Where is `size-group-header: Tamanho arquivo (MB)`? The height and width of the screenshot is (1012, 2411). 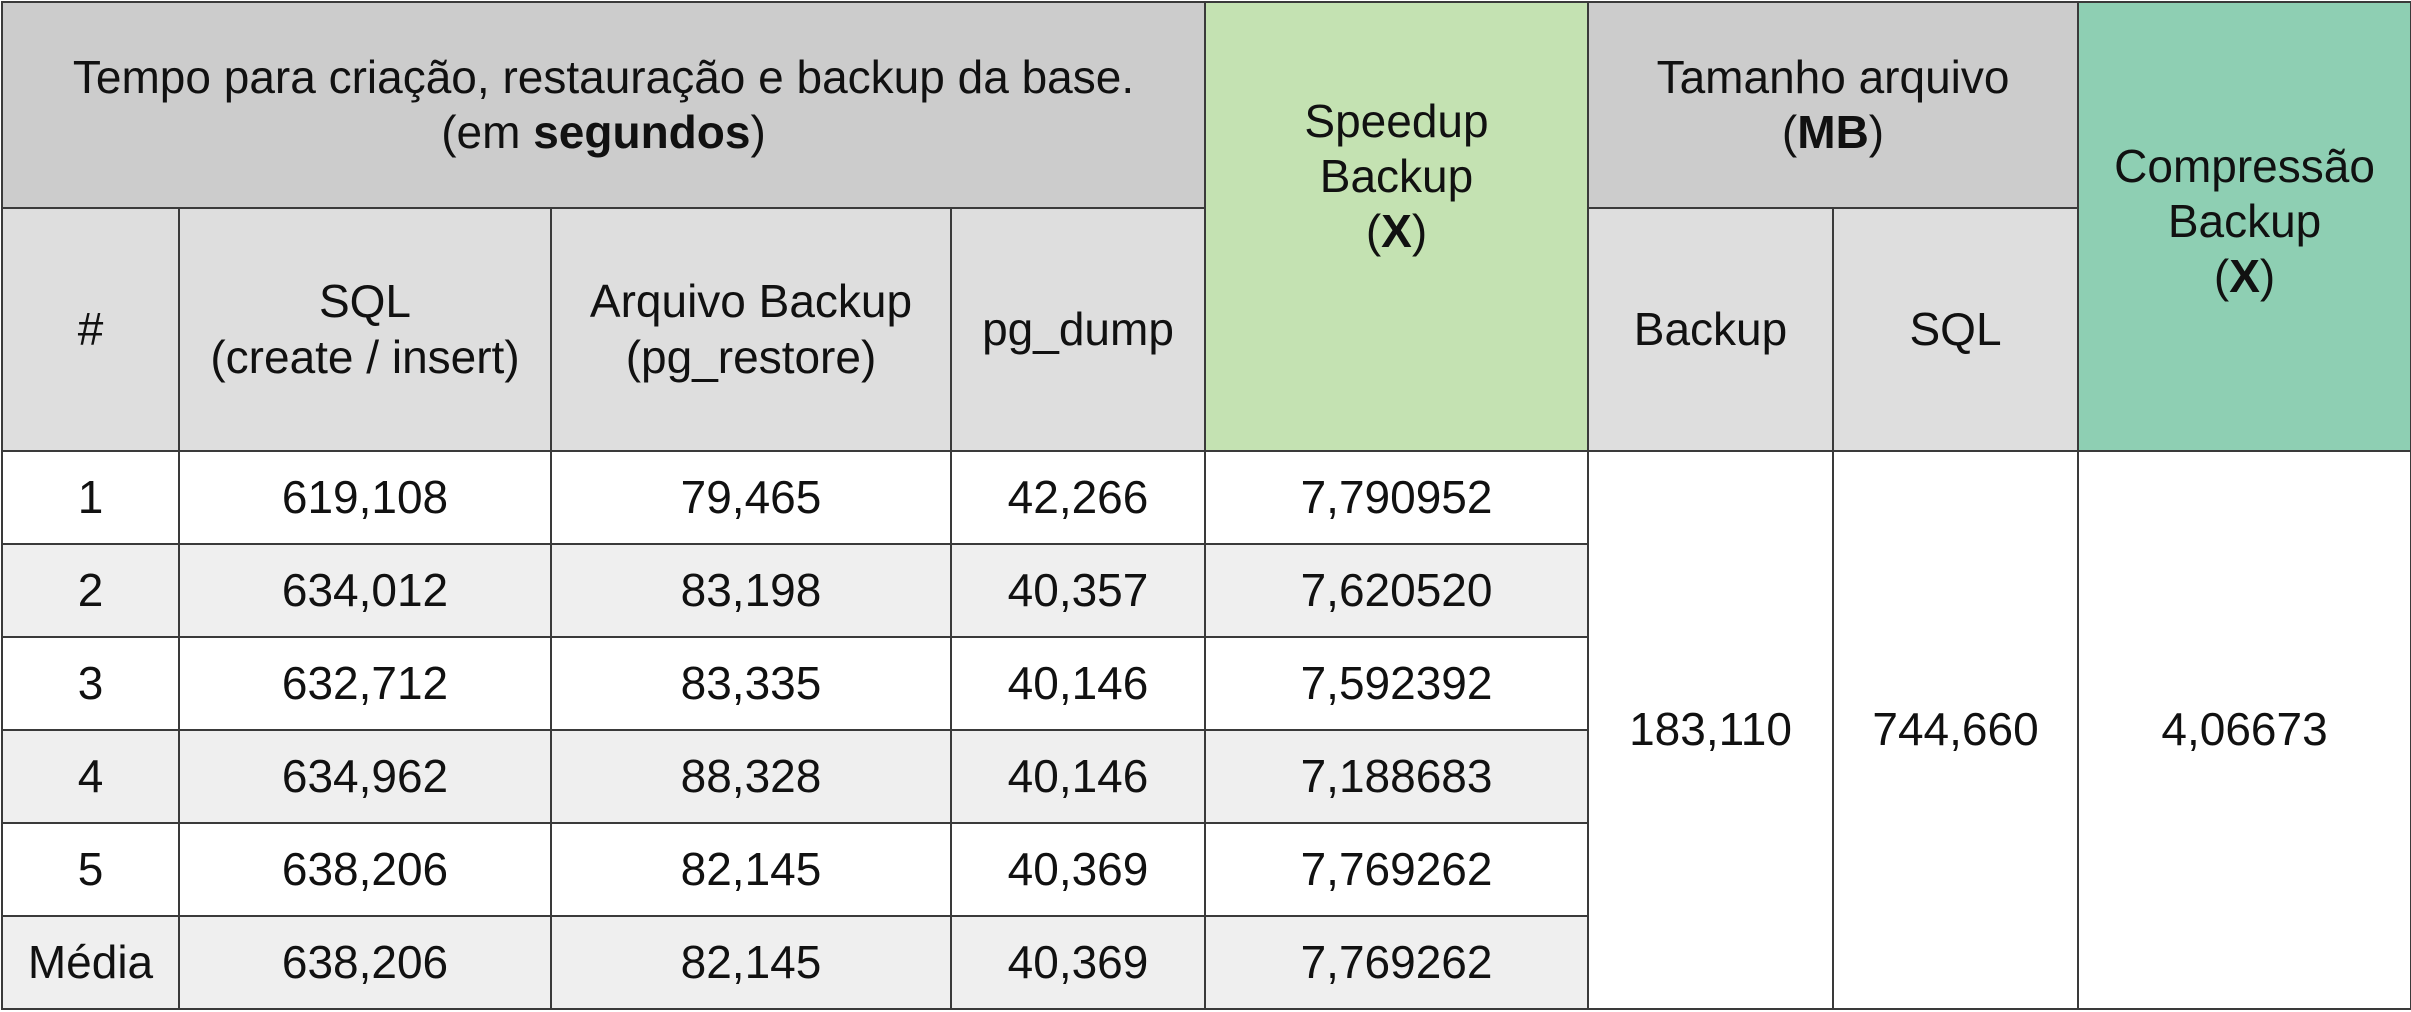 size-group-header: Tamanho arquivo (MB) is located at coordinates (1833, 105).